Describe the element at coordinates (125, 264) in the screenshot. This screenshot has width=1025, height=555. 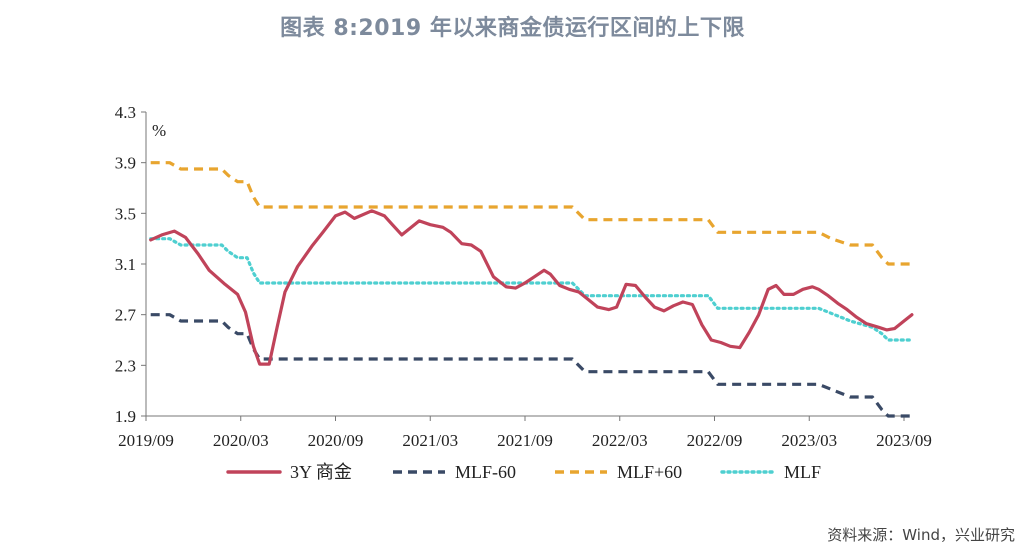
I see `y-tick-label: 3.1` at that location.